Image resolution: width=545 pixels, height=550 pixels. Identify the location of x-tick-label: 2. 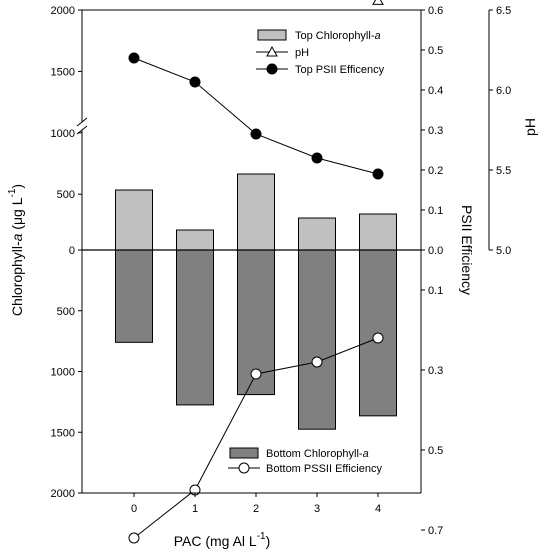
(256, 509).